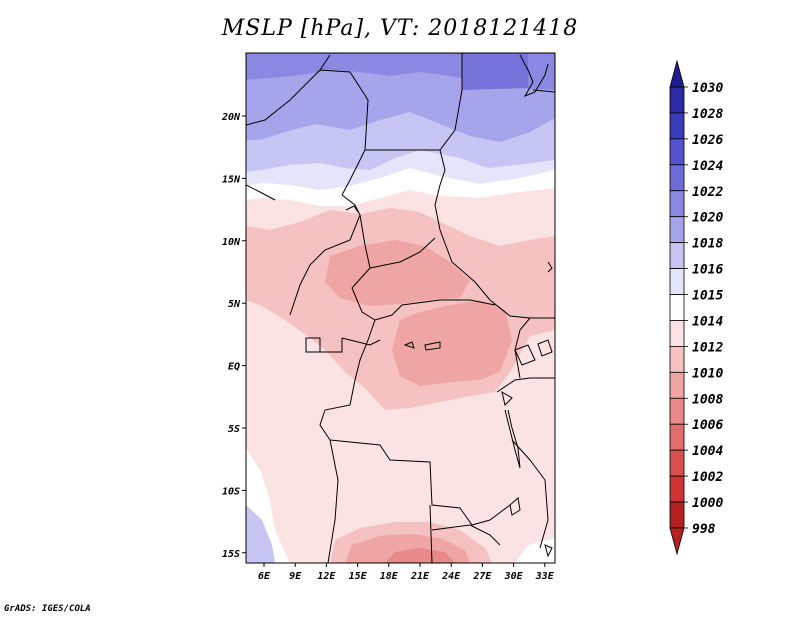  I want to click on low-pressure-1010-congo, so click(452, 343).